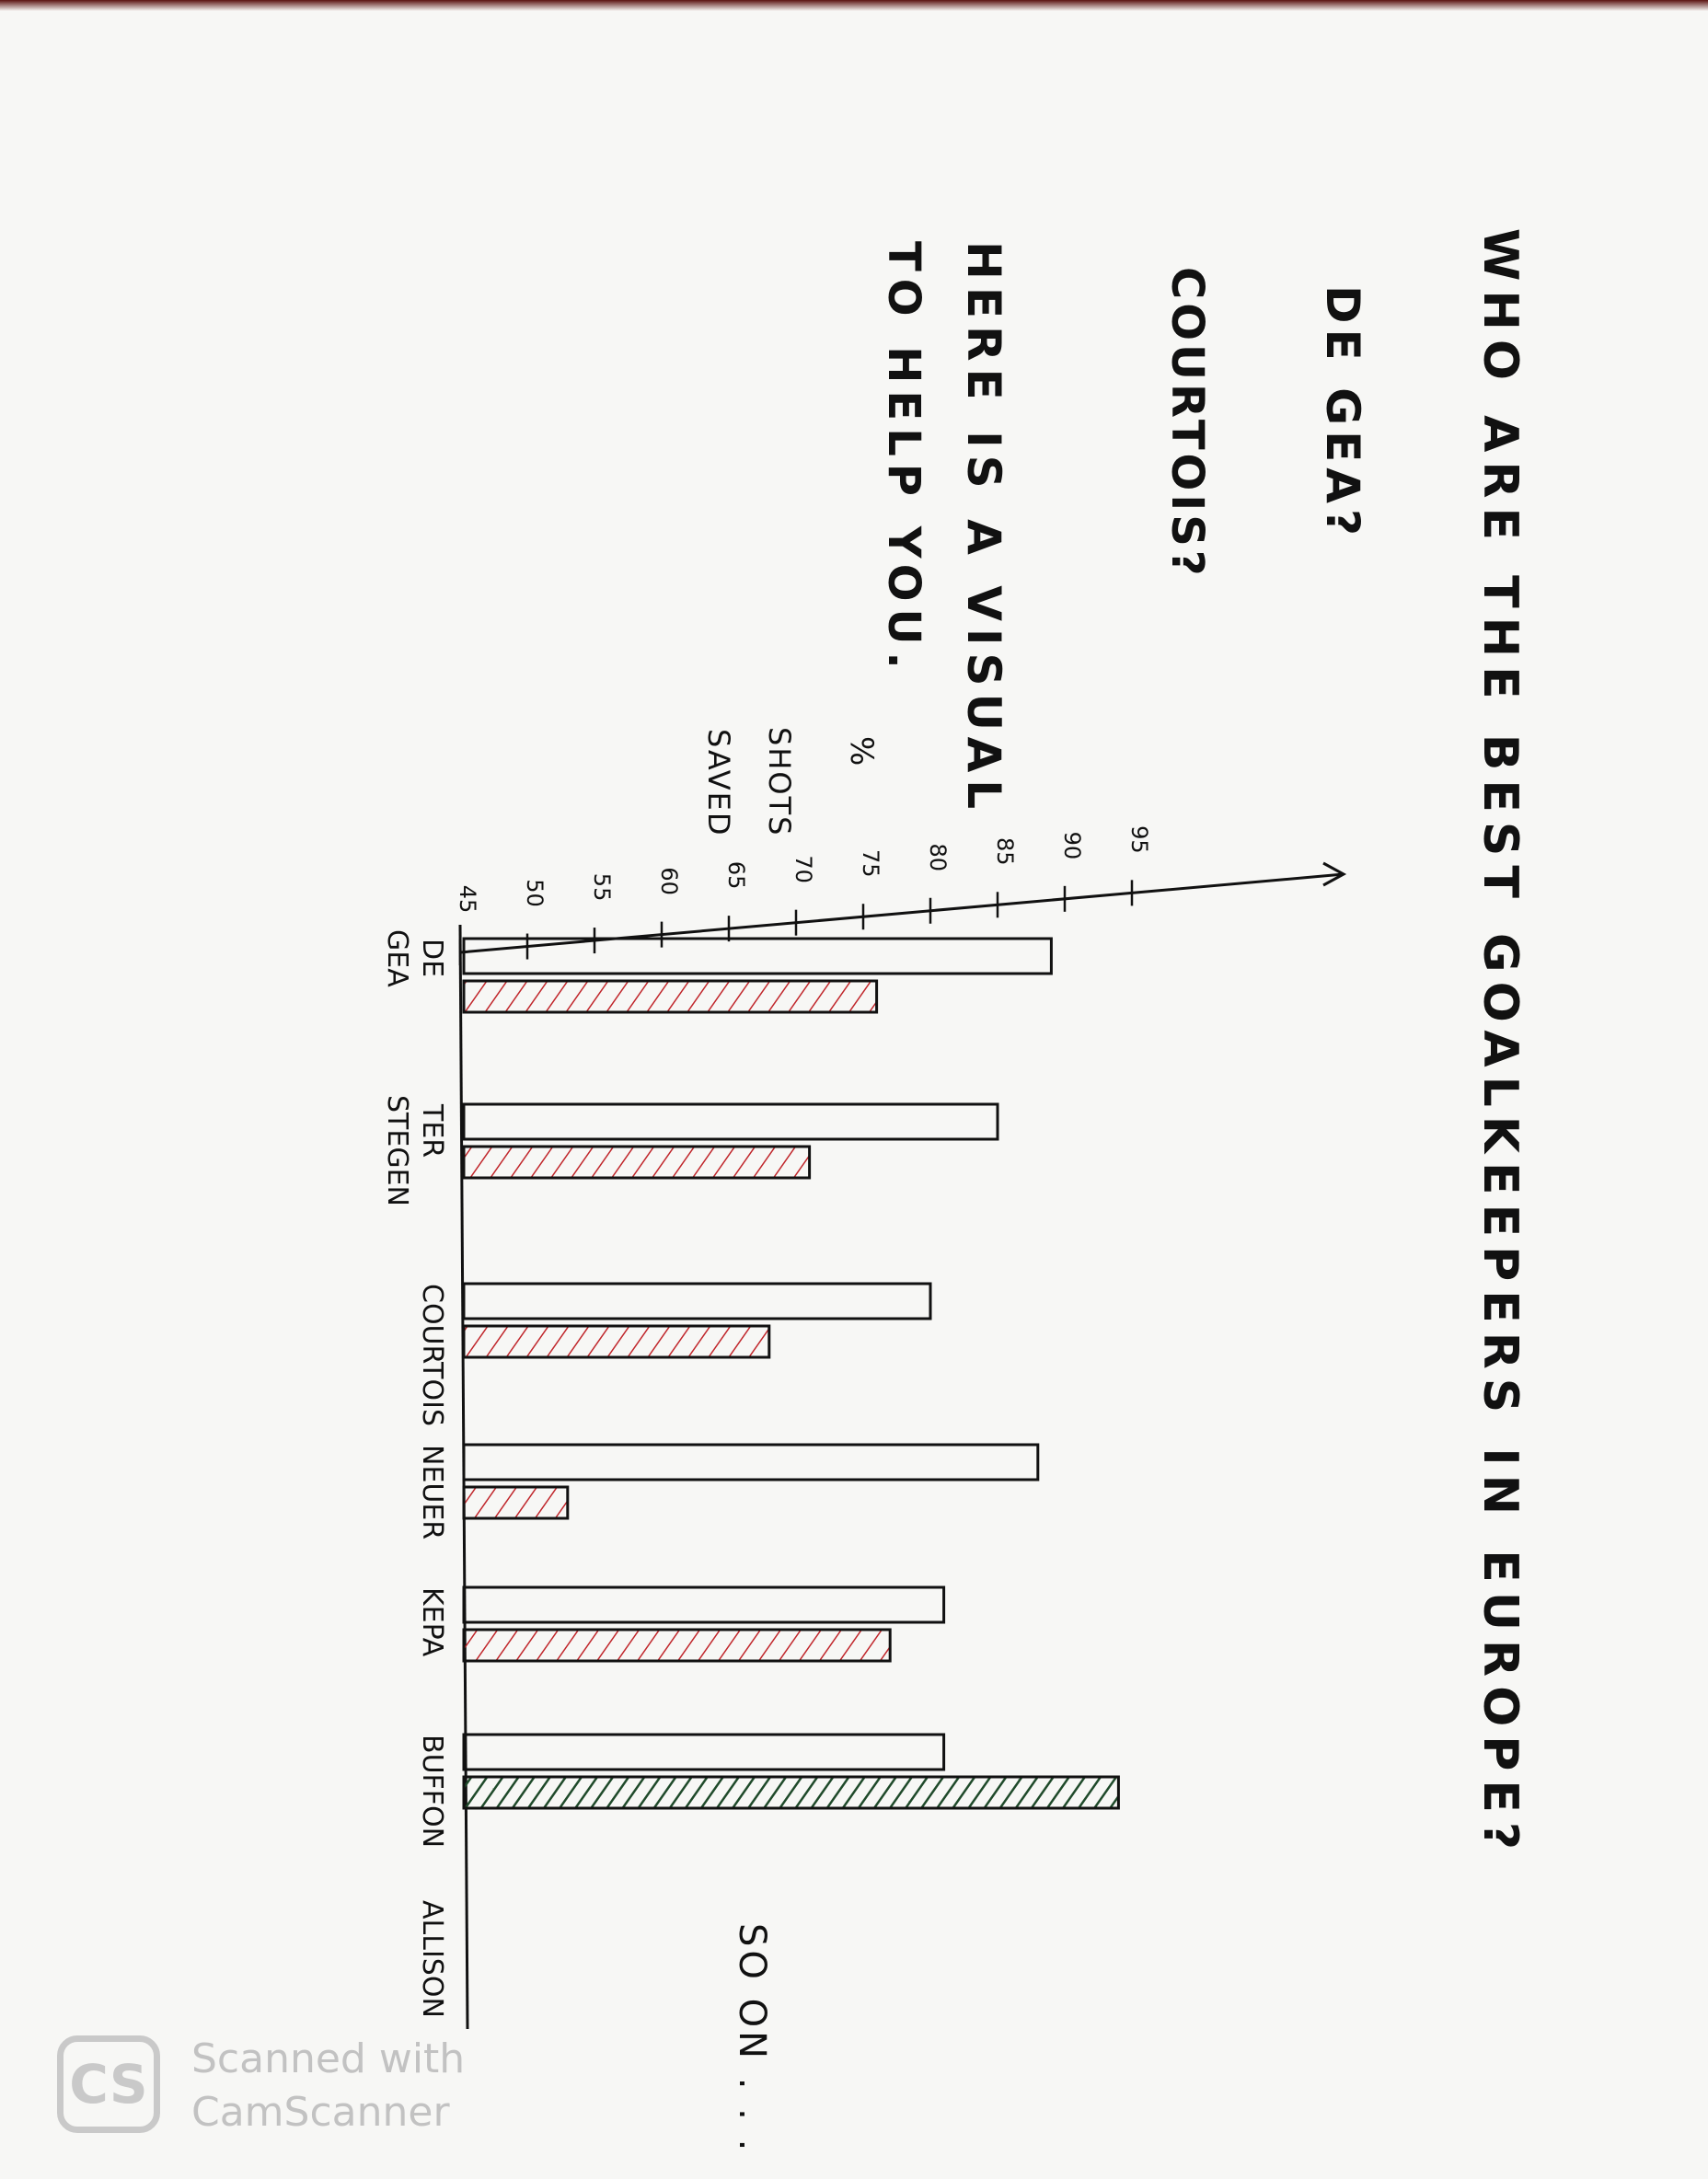 This screenshot has height=2179, width=1708. Describe the element at coordinates (432, 1355) in the screenshot. I see `category-label: COURTOIS` at that location.